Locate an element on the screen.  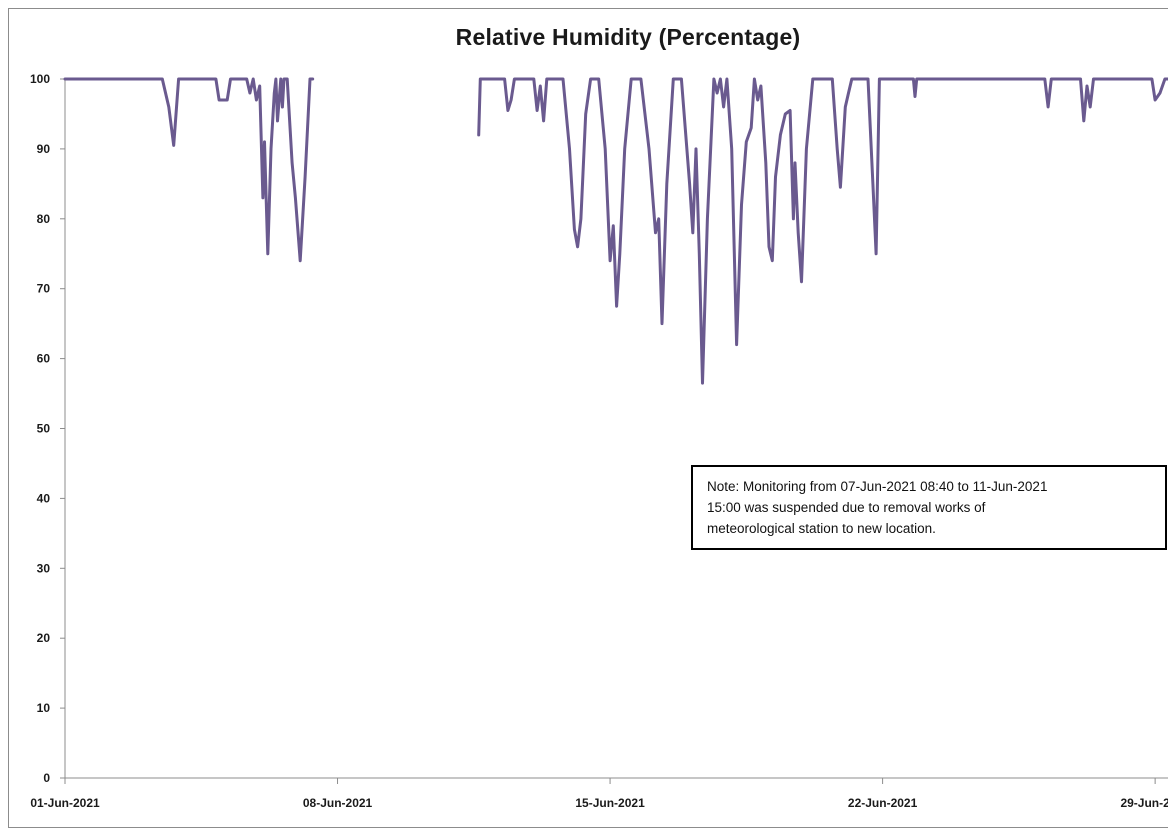
y-tick-label: 60 is located at coordinates (44, 359).